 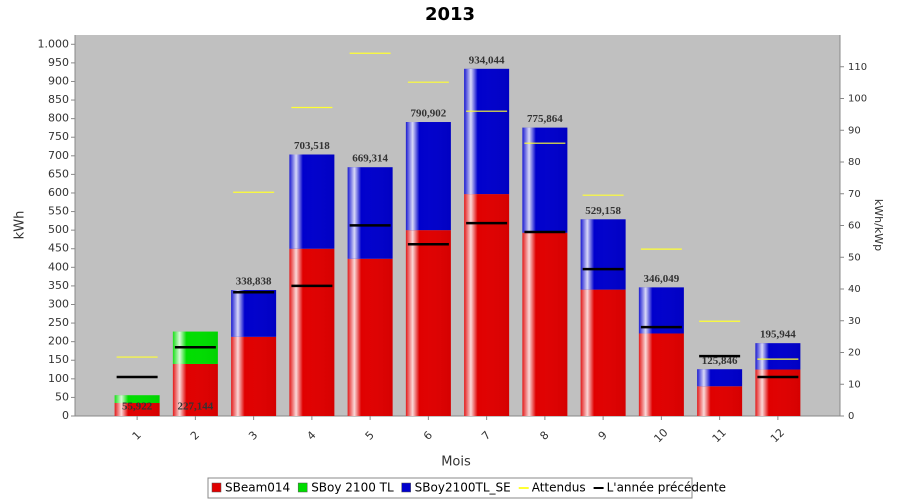 I want to click on legend-label: SBoy2100TL_SE, so click(x=463, y=488).